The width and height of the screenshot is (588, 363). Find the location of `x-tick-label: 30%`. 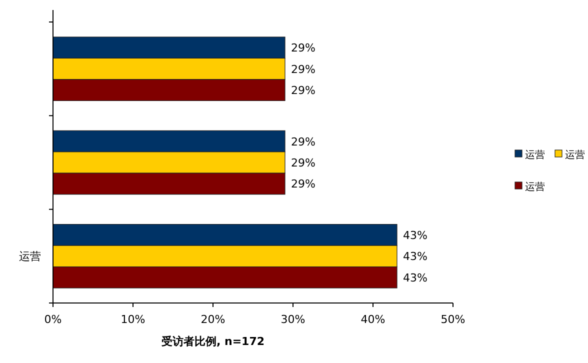

x-tick-label: 30% is located at coordinates (293, 319).